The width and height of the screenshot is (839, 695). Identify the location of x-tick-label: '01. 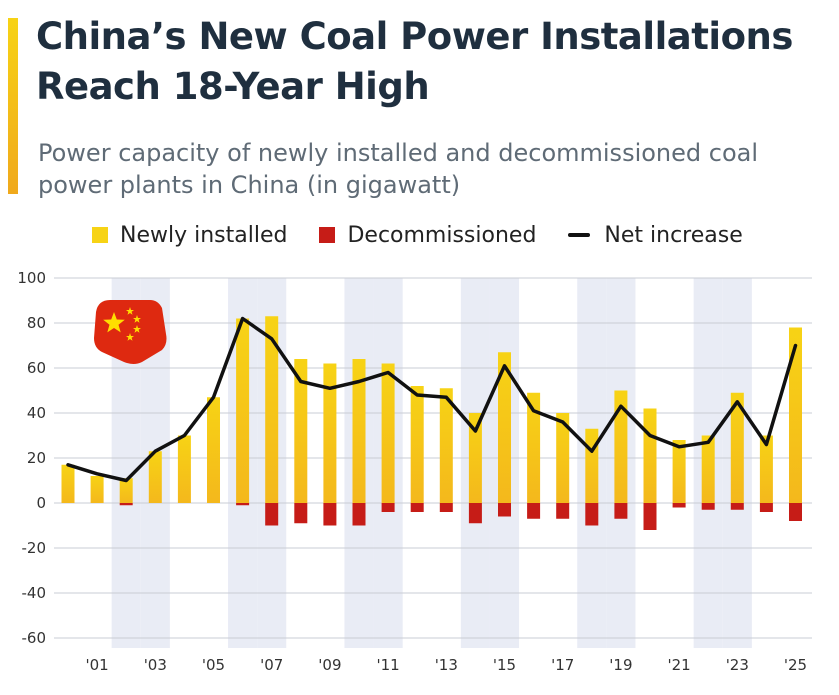
(96, 665).